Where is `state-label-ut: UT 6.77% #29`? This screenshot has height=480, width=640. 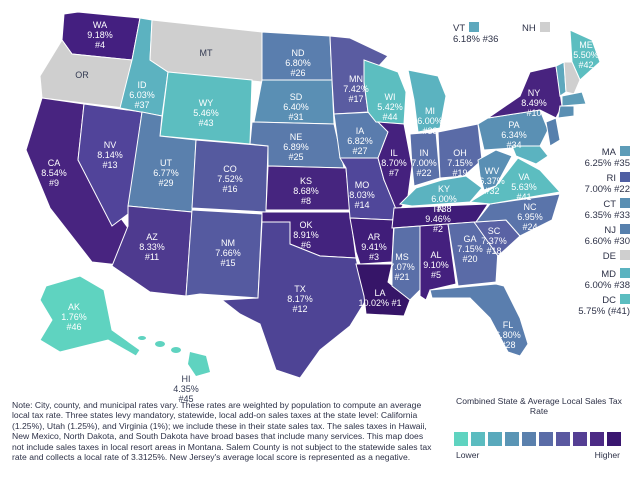
state-label-ut: UT 6.77% #29 is located at coordinates (166, 173).